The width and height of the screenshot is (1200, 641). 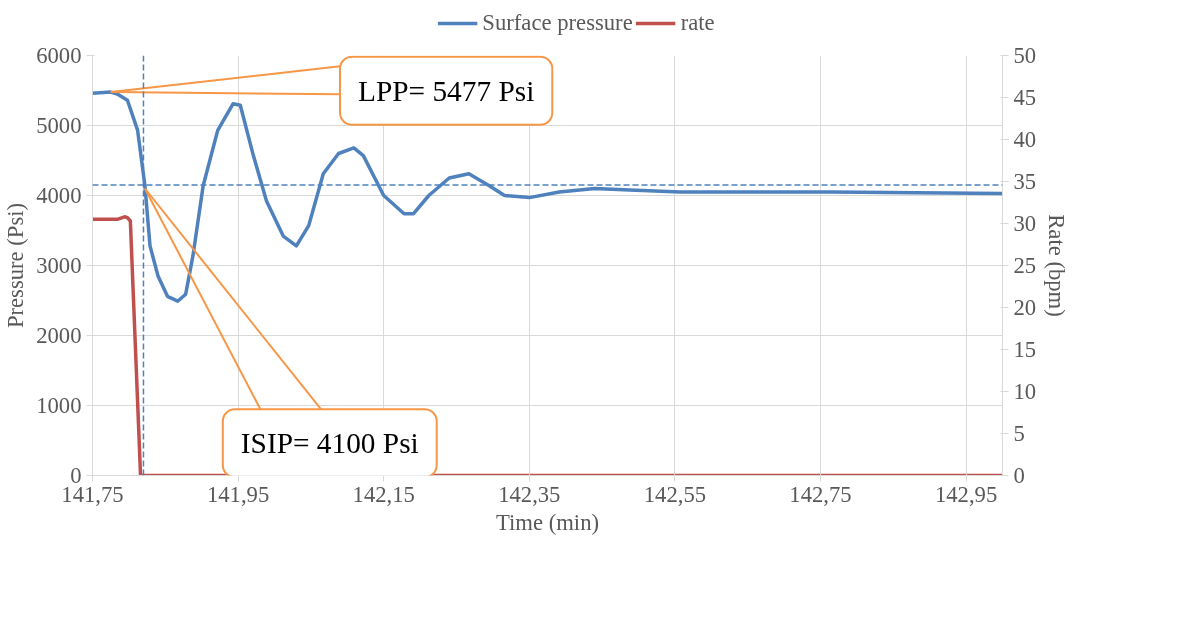 What do you see at coordinates (446, 90) in the screenshot?
I see `annotation: LPP= 5477 Psi` at bounding box center [446, 90].